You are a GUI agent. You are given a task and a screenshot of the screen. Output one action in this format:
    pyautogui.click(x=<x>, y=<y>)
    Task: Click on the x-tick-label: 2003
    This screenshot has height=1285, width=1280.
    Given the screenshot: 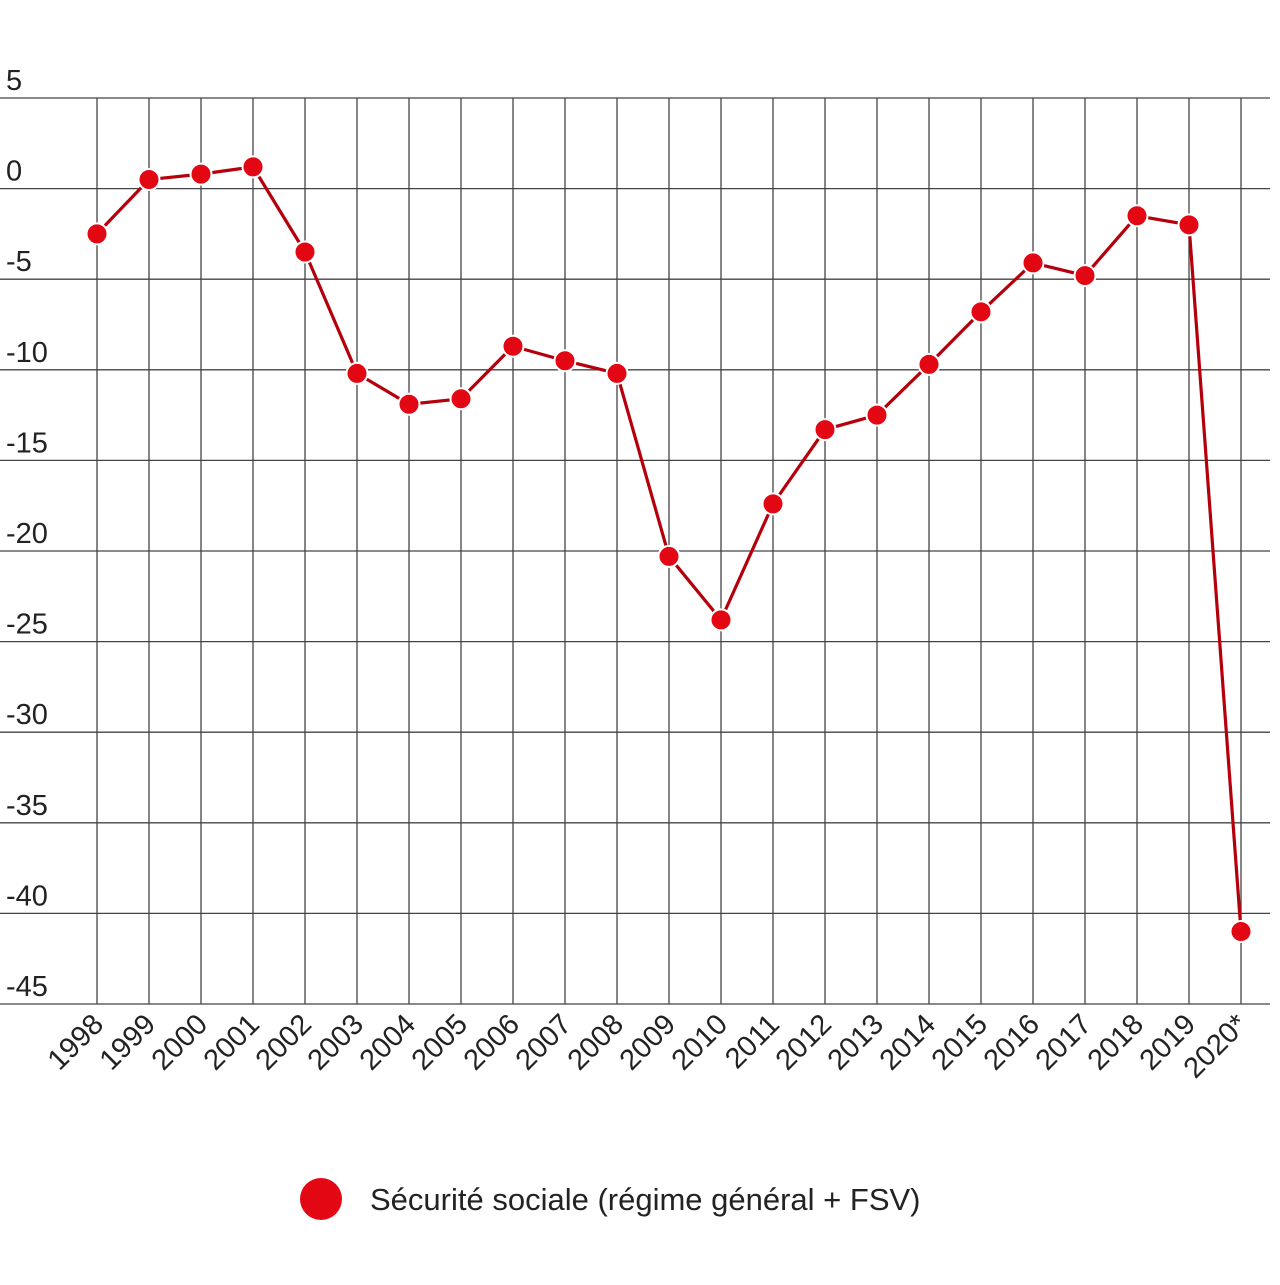 What is the action you would take?
    pyautogui.click(x=336, y=1042)
    